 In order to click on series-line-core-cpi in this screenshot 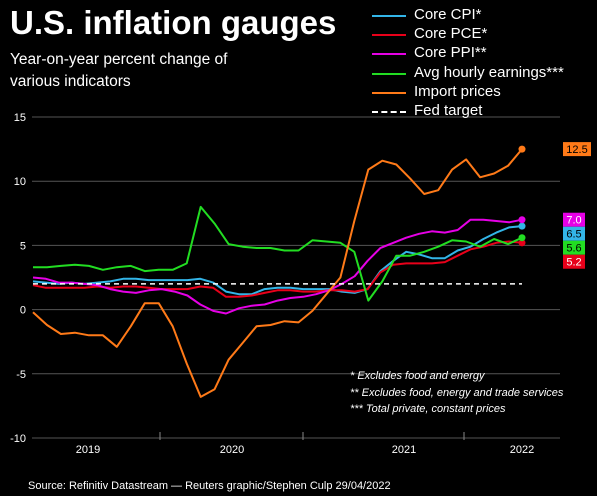, I will do `click(277, 260)`.